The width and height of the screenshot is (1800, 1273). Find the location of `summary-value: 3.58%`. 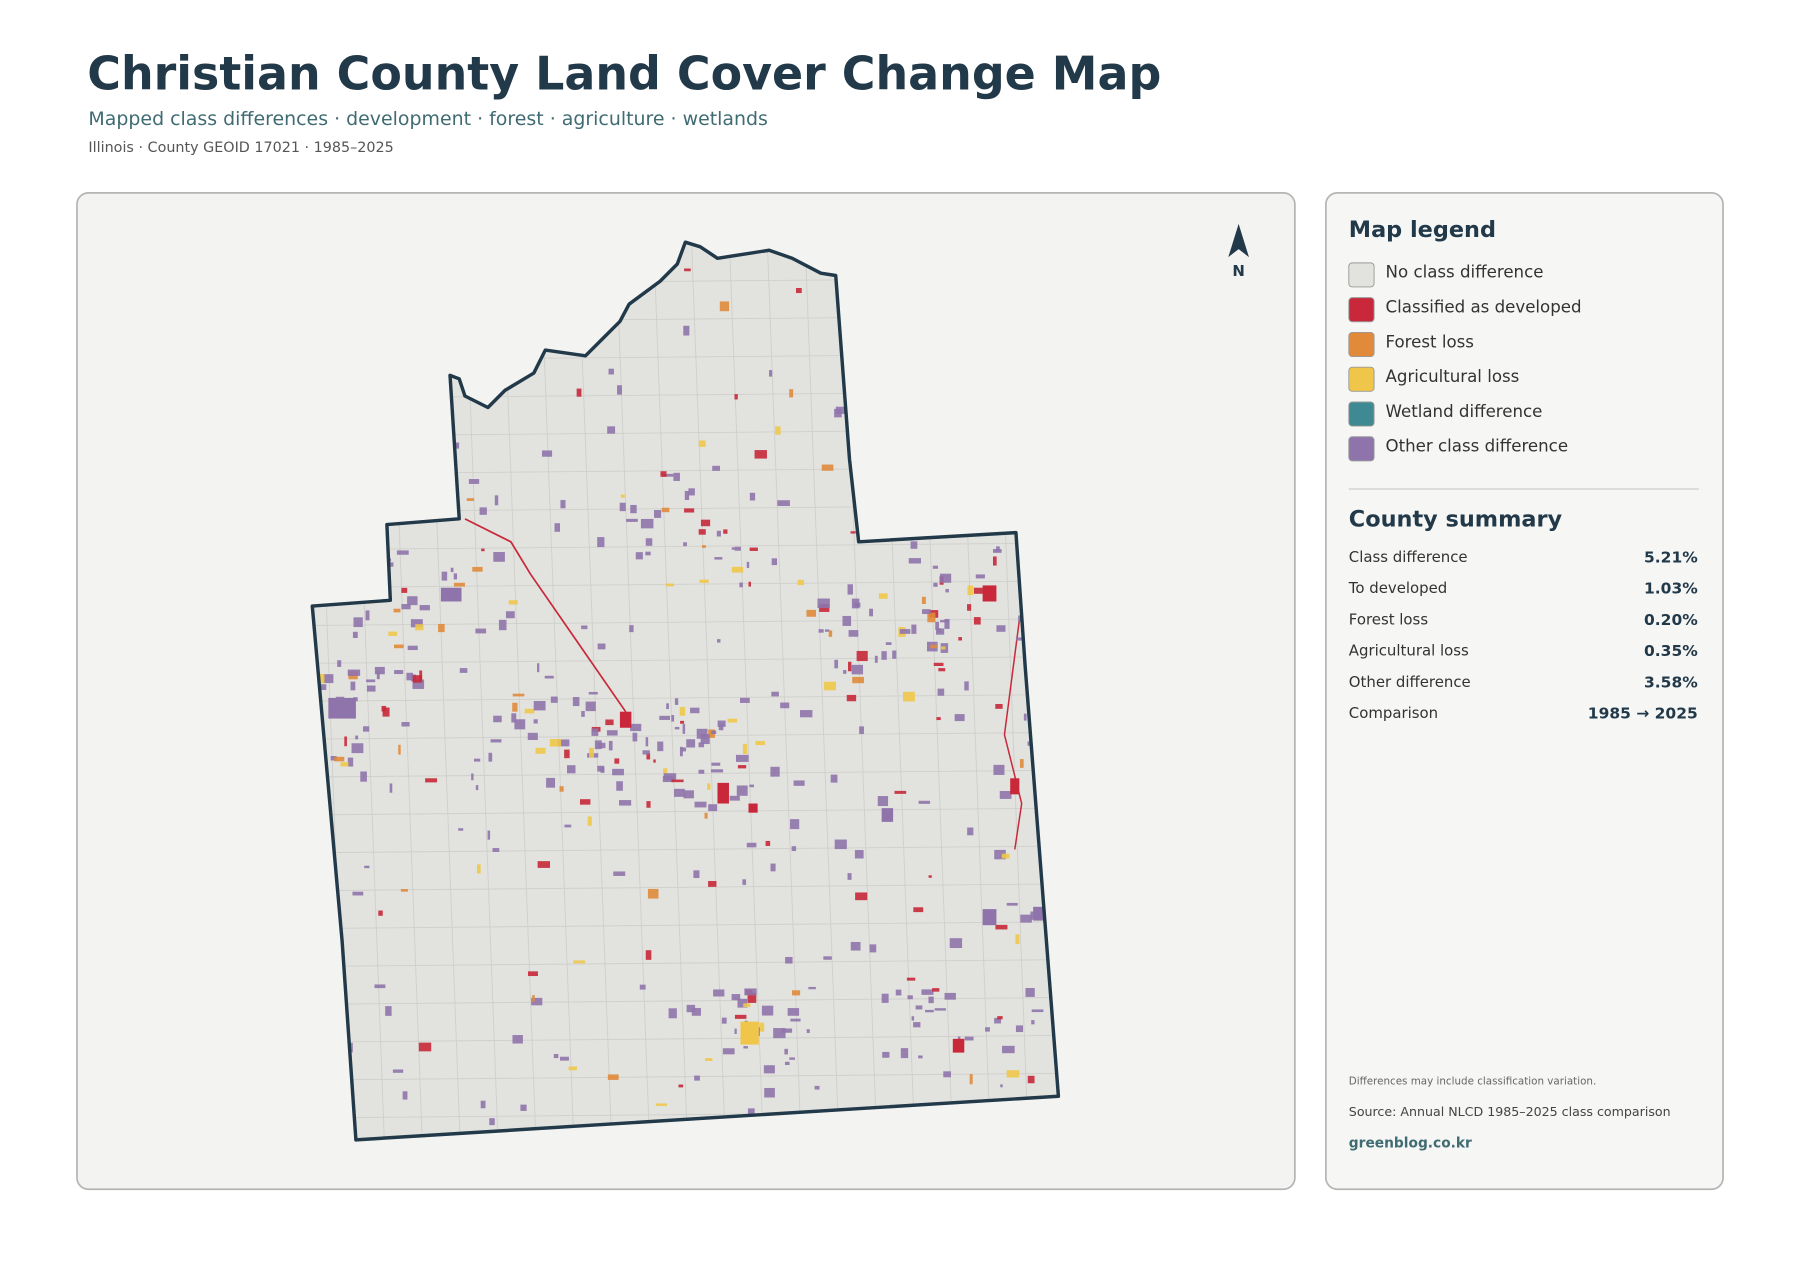

summary-value: 3.58% is located at coordinates (1671, 682).